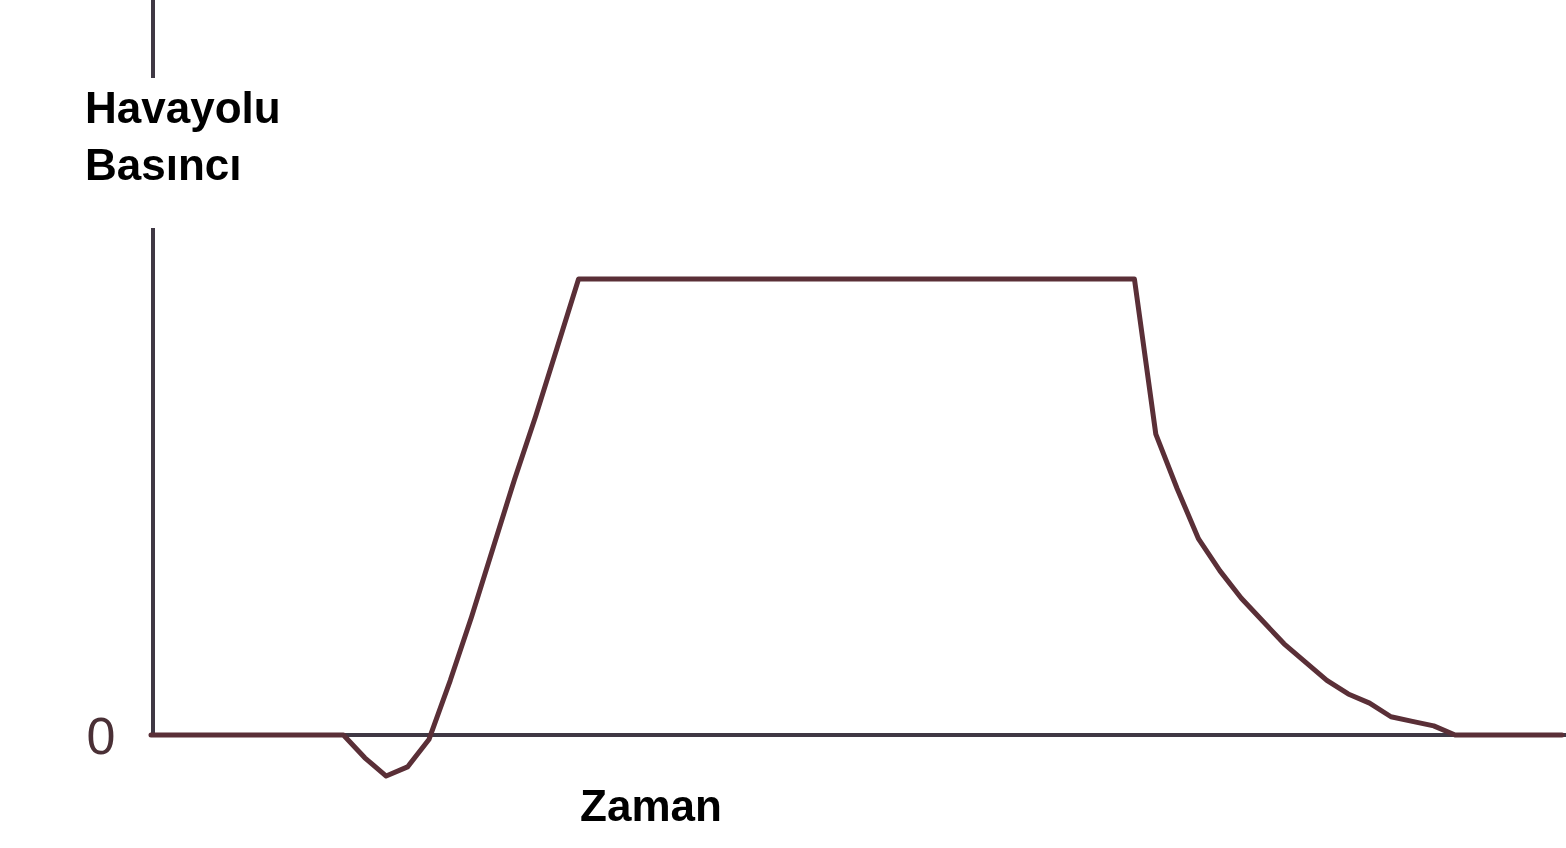  What do you see at coordinates (651, 805) in the screenshot?
I see `x-axis-title: Zaman` at bounding box center [651, 805].